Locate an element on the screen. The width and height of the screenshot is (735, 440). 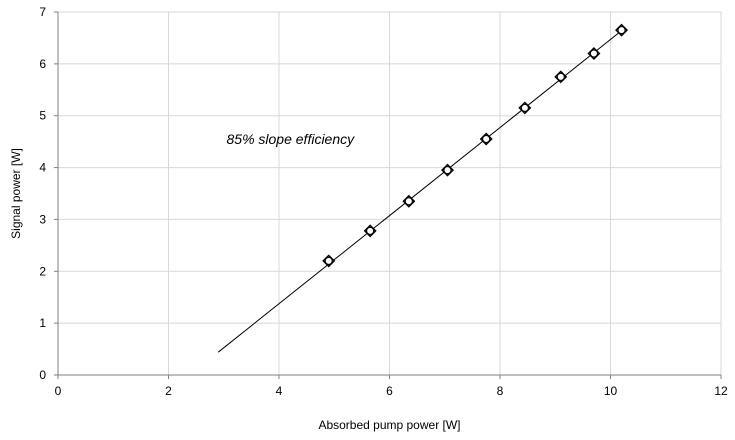
y-tick-label: 2 is located at coordinates (42, 271).